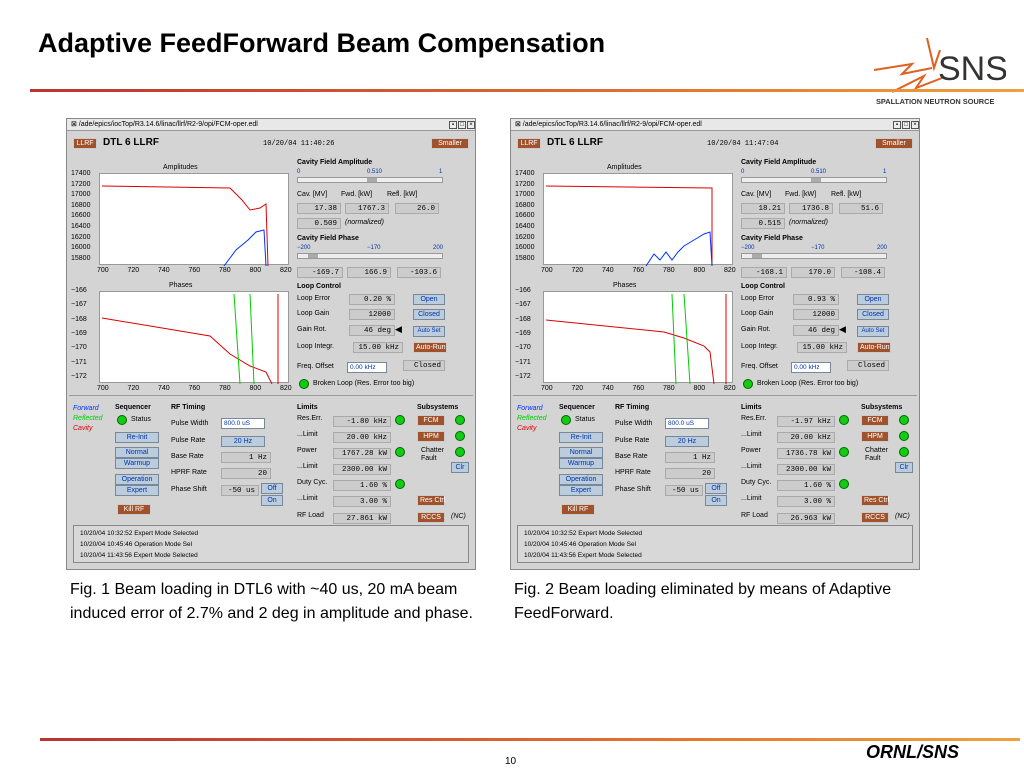 This screenshot has width=1024, height=768. Describe the element at coordinates (335, 162) in the screenshot. I see `cav-amp-label: Cavity Field Amplitude` at that location.